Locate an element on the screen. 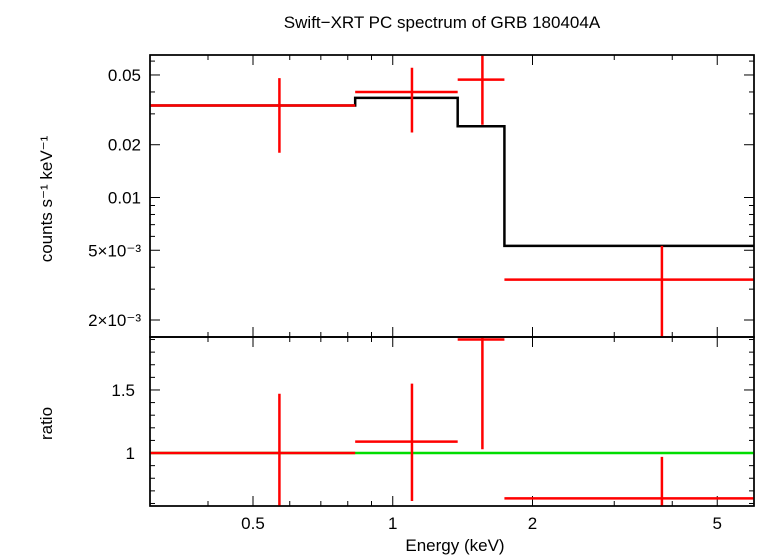  x-tick-label: 2 is located at coordinates (532, 523).